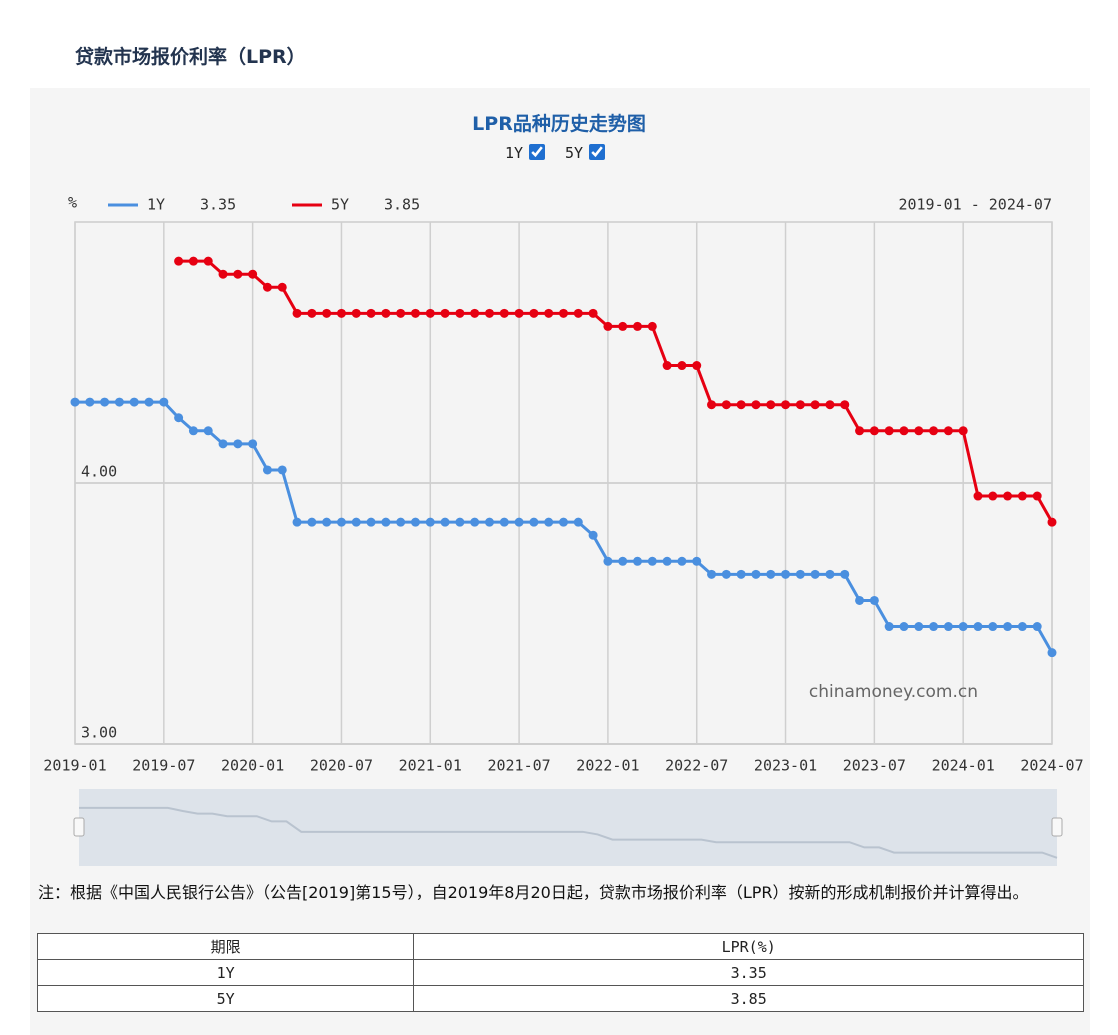  Describe the element at coordinates (163, 766) in the screenshot. I see `x-tick-label: 2019-07` at that location.